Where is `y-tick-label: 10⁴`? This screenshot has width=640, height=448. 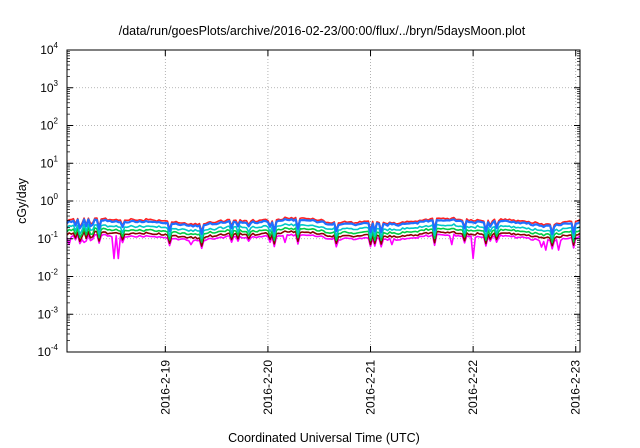
y-tick-label: 10⁴ is located at coordinates (49, 49).